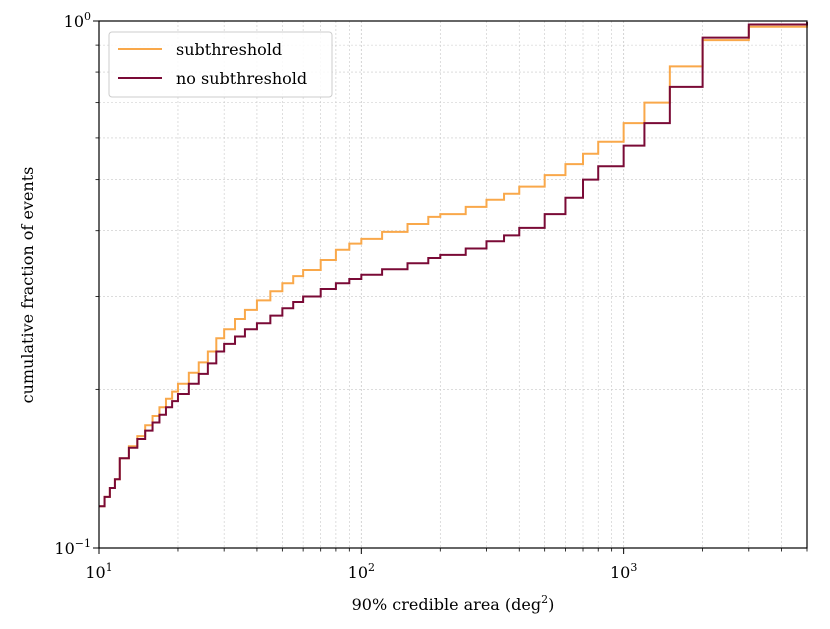 The image size is (830, 629). What do you see at coordinates (27, 285) in the screenshot?
I see `y-axis-title: cumulative fraction of events` at bounding box center [27, 285].